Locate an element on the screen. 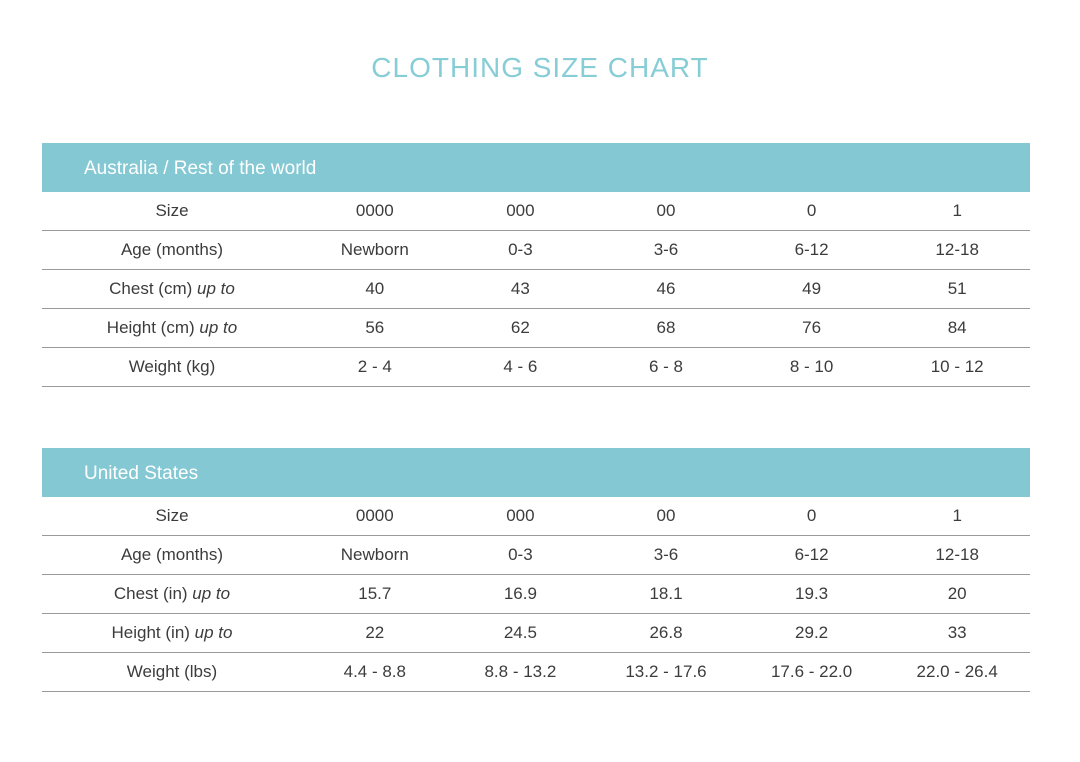 This screenshot has height=762, width=1080. row-label-text: Height (in) is located at coordinates (150, 632).